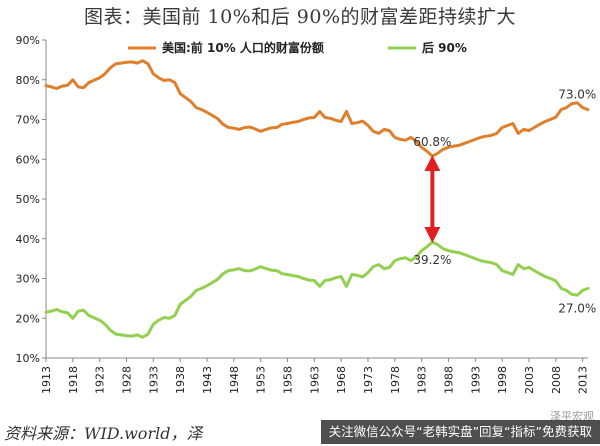 This screenshot has width=600, height=446. I want to click on legend-item-top10: 美国:前 10% 人口的财富份额, so click(226, 47).